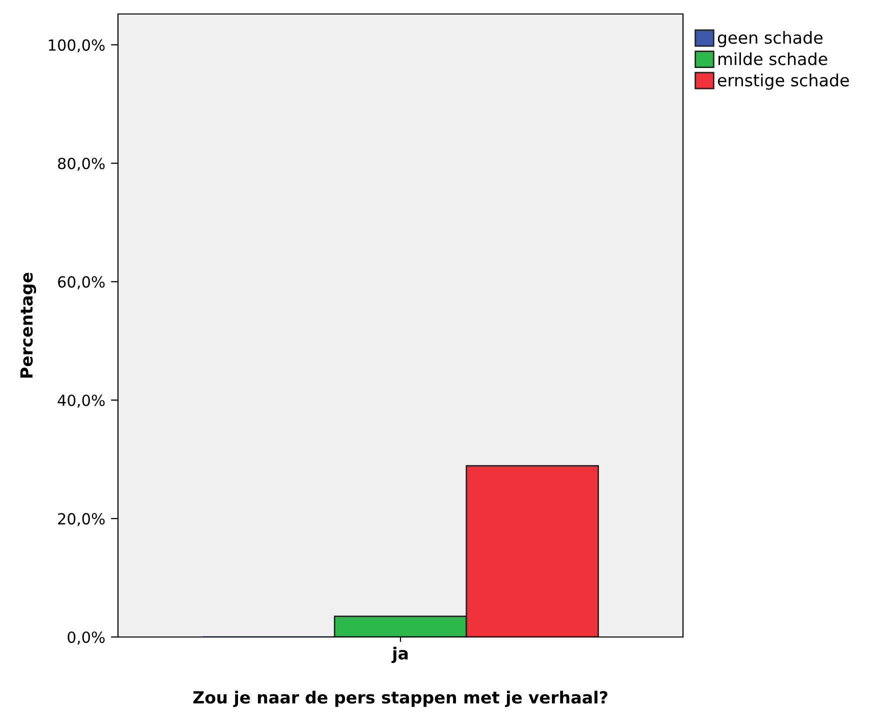 The image size is (880, 718). I want to click on y-tick-label: 60,0%, so click(81, 283).